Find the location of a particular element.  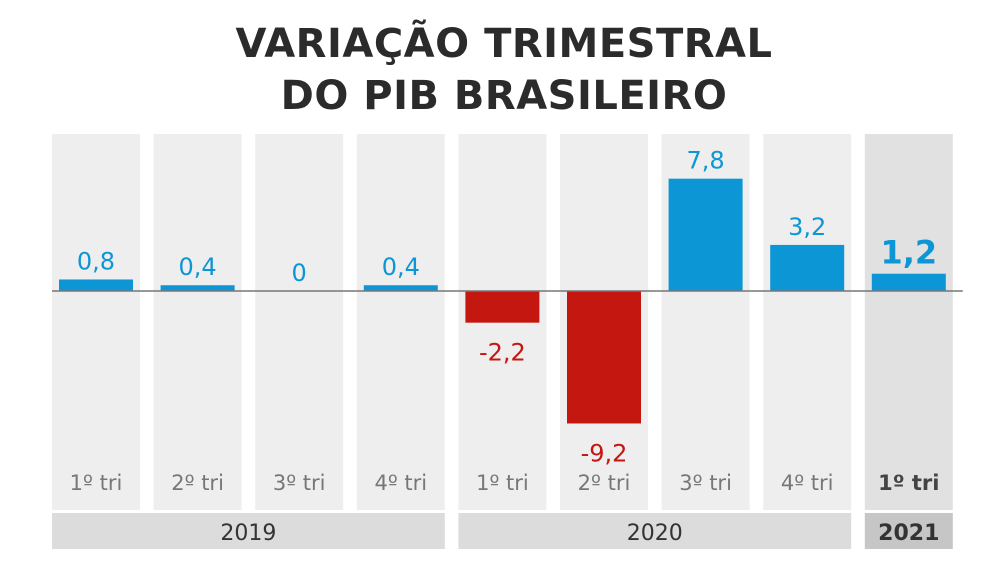

value-label: -9,2 is located at coordinates (604, 453).